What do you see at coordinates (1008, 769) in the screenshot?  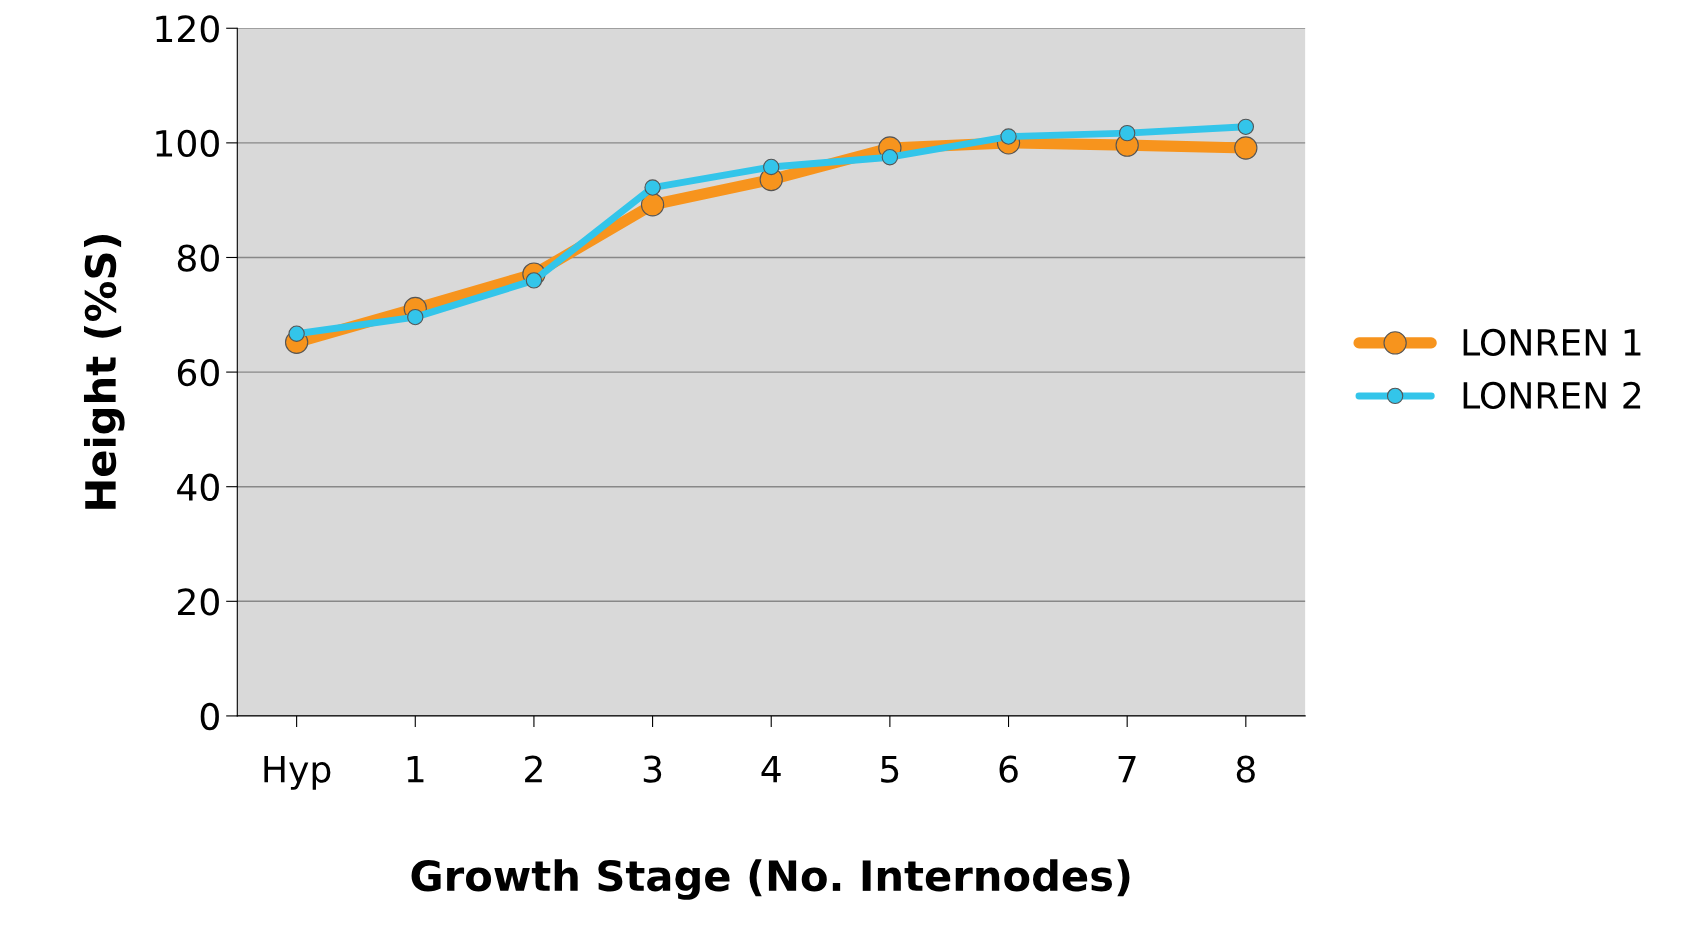 I see `x-tick-label: 6` at bounding box center [1008, 769].